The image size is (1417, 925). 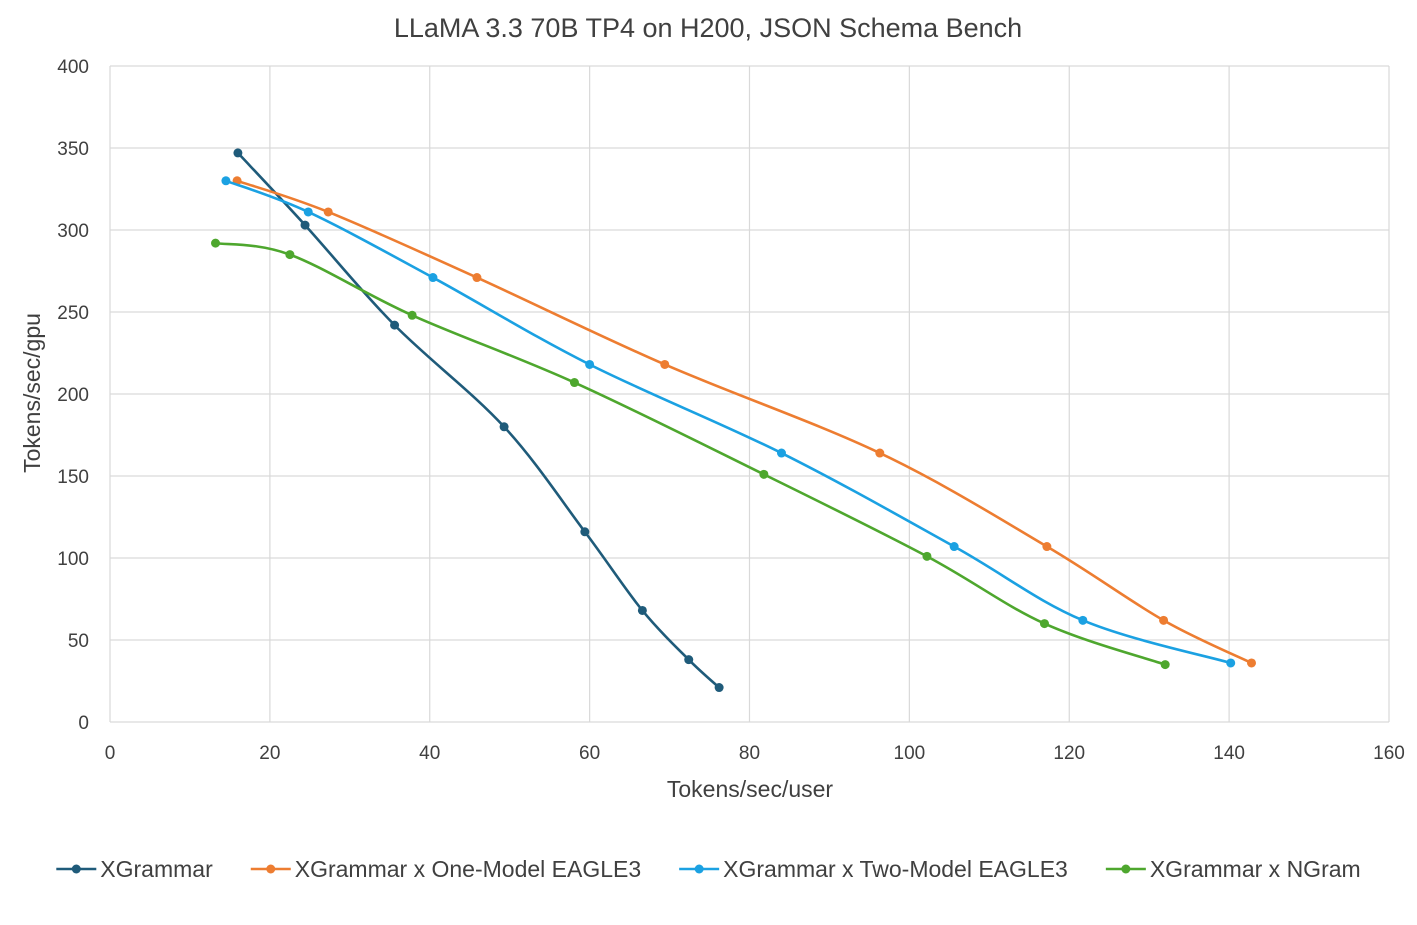 I want to click on legend-item: XGrammar x One-Model EAGLE3, so click(x=445, y=869).